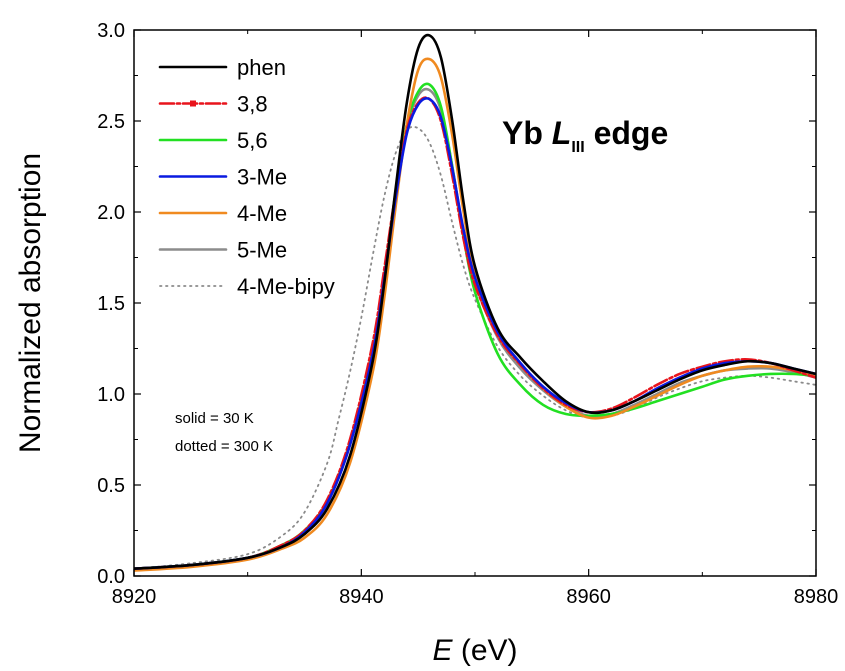 Image resolution: width=845 pixels, height=671 pixels. What do you see at coordinates (361, 597) in the screenshot?
I see `x-tick-label: 8940` at bounding box center [361, 597].